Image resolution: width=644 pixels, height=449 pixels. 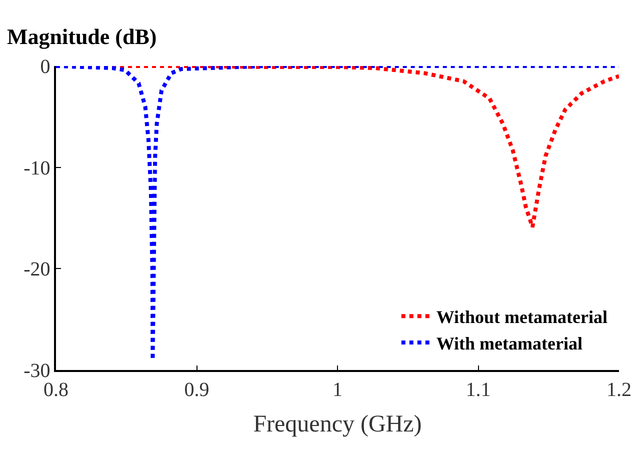 What do you see at coordinates (197, 389) in the screenshot?
I see `x-tick-label: 0.9` at bounding box center [197, 389].